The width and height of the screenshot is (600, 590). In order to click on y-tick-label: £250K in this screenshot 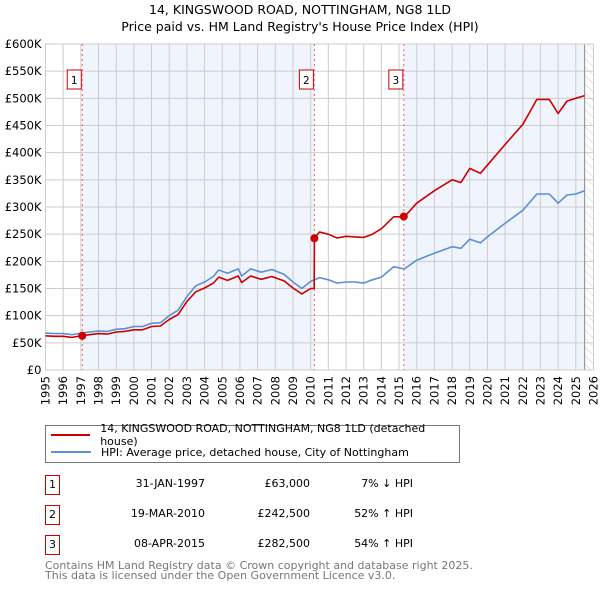, I will do `click(23, 234)`.